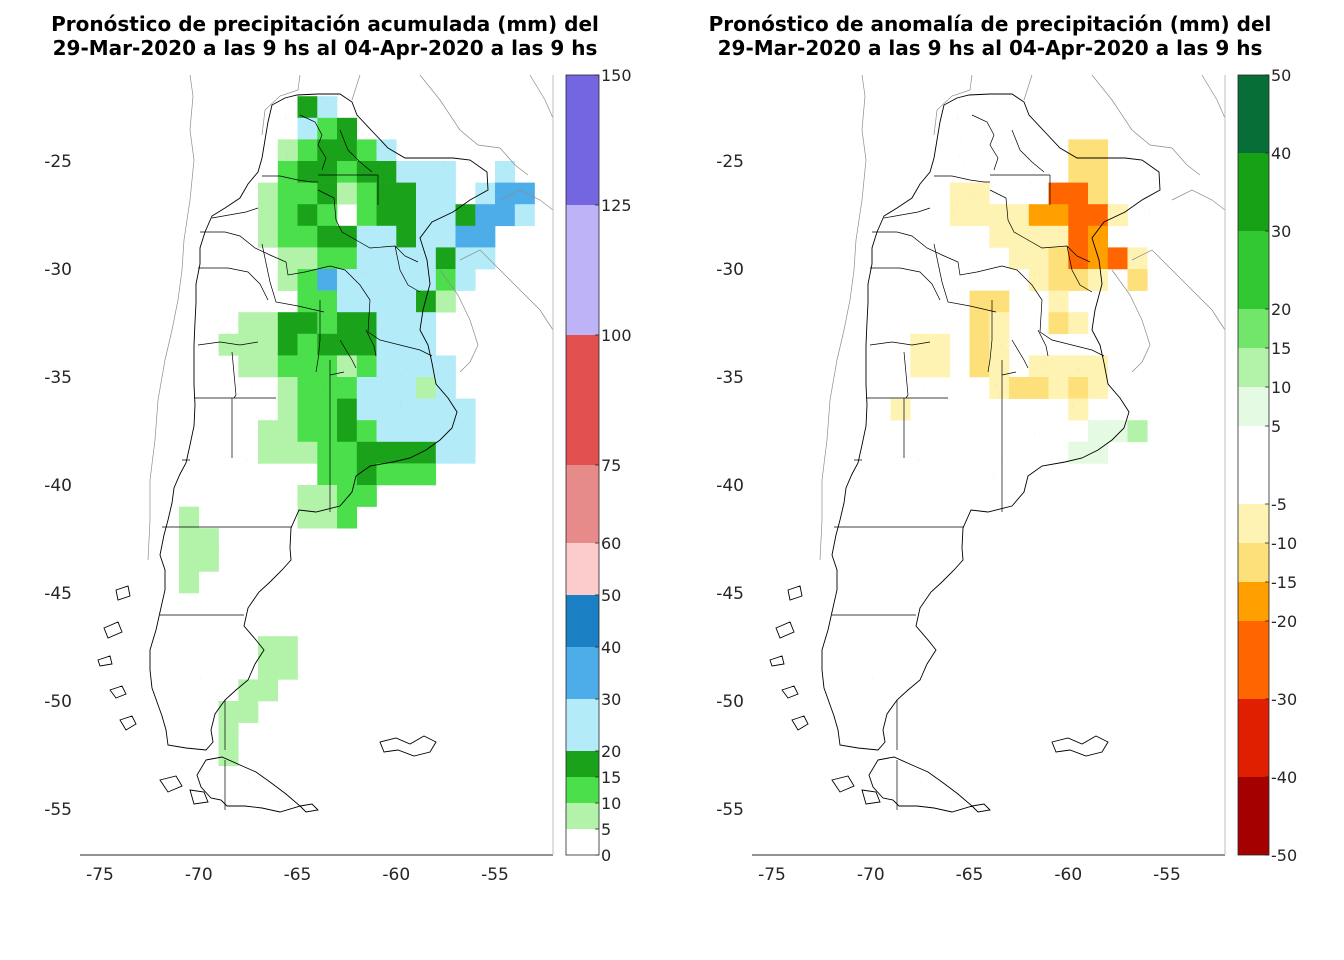  Describe the element at coordinates (58, 486) in the screenshot. I see `y-tick-label: -40` at that location.